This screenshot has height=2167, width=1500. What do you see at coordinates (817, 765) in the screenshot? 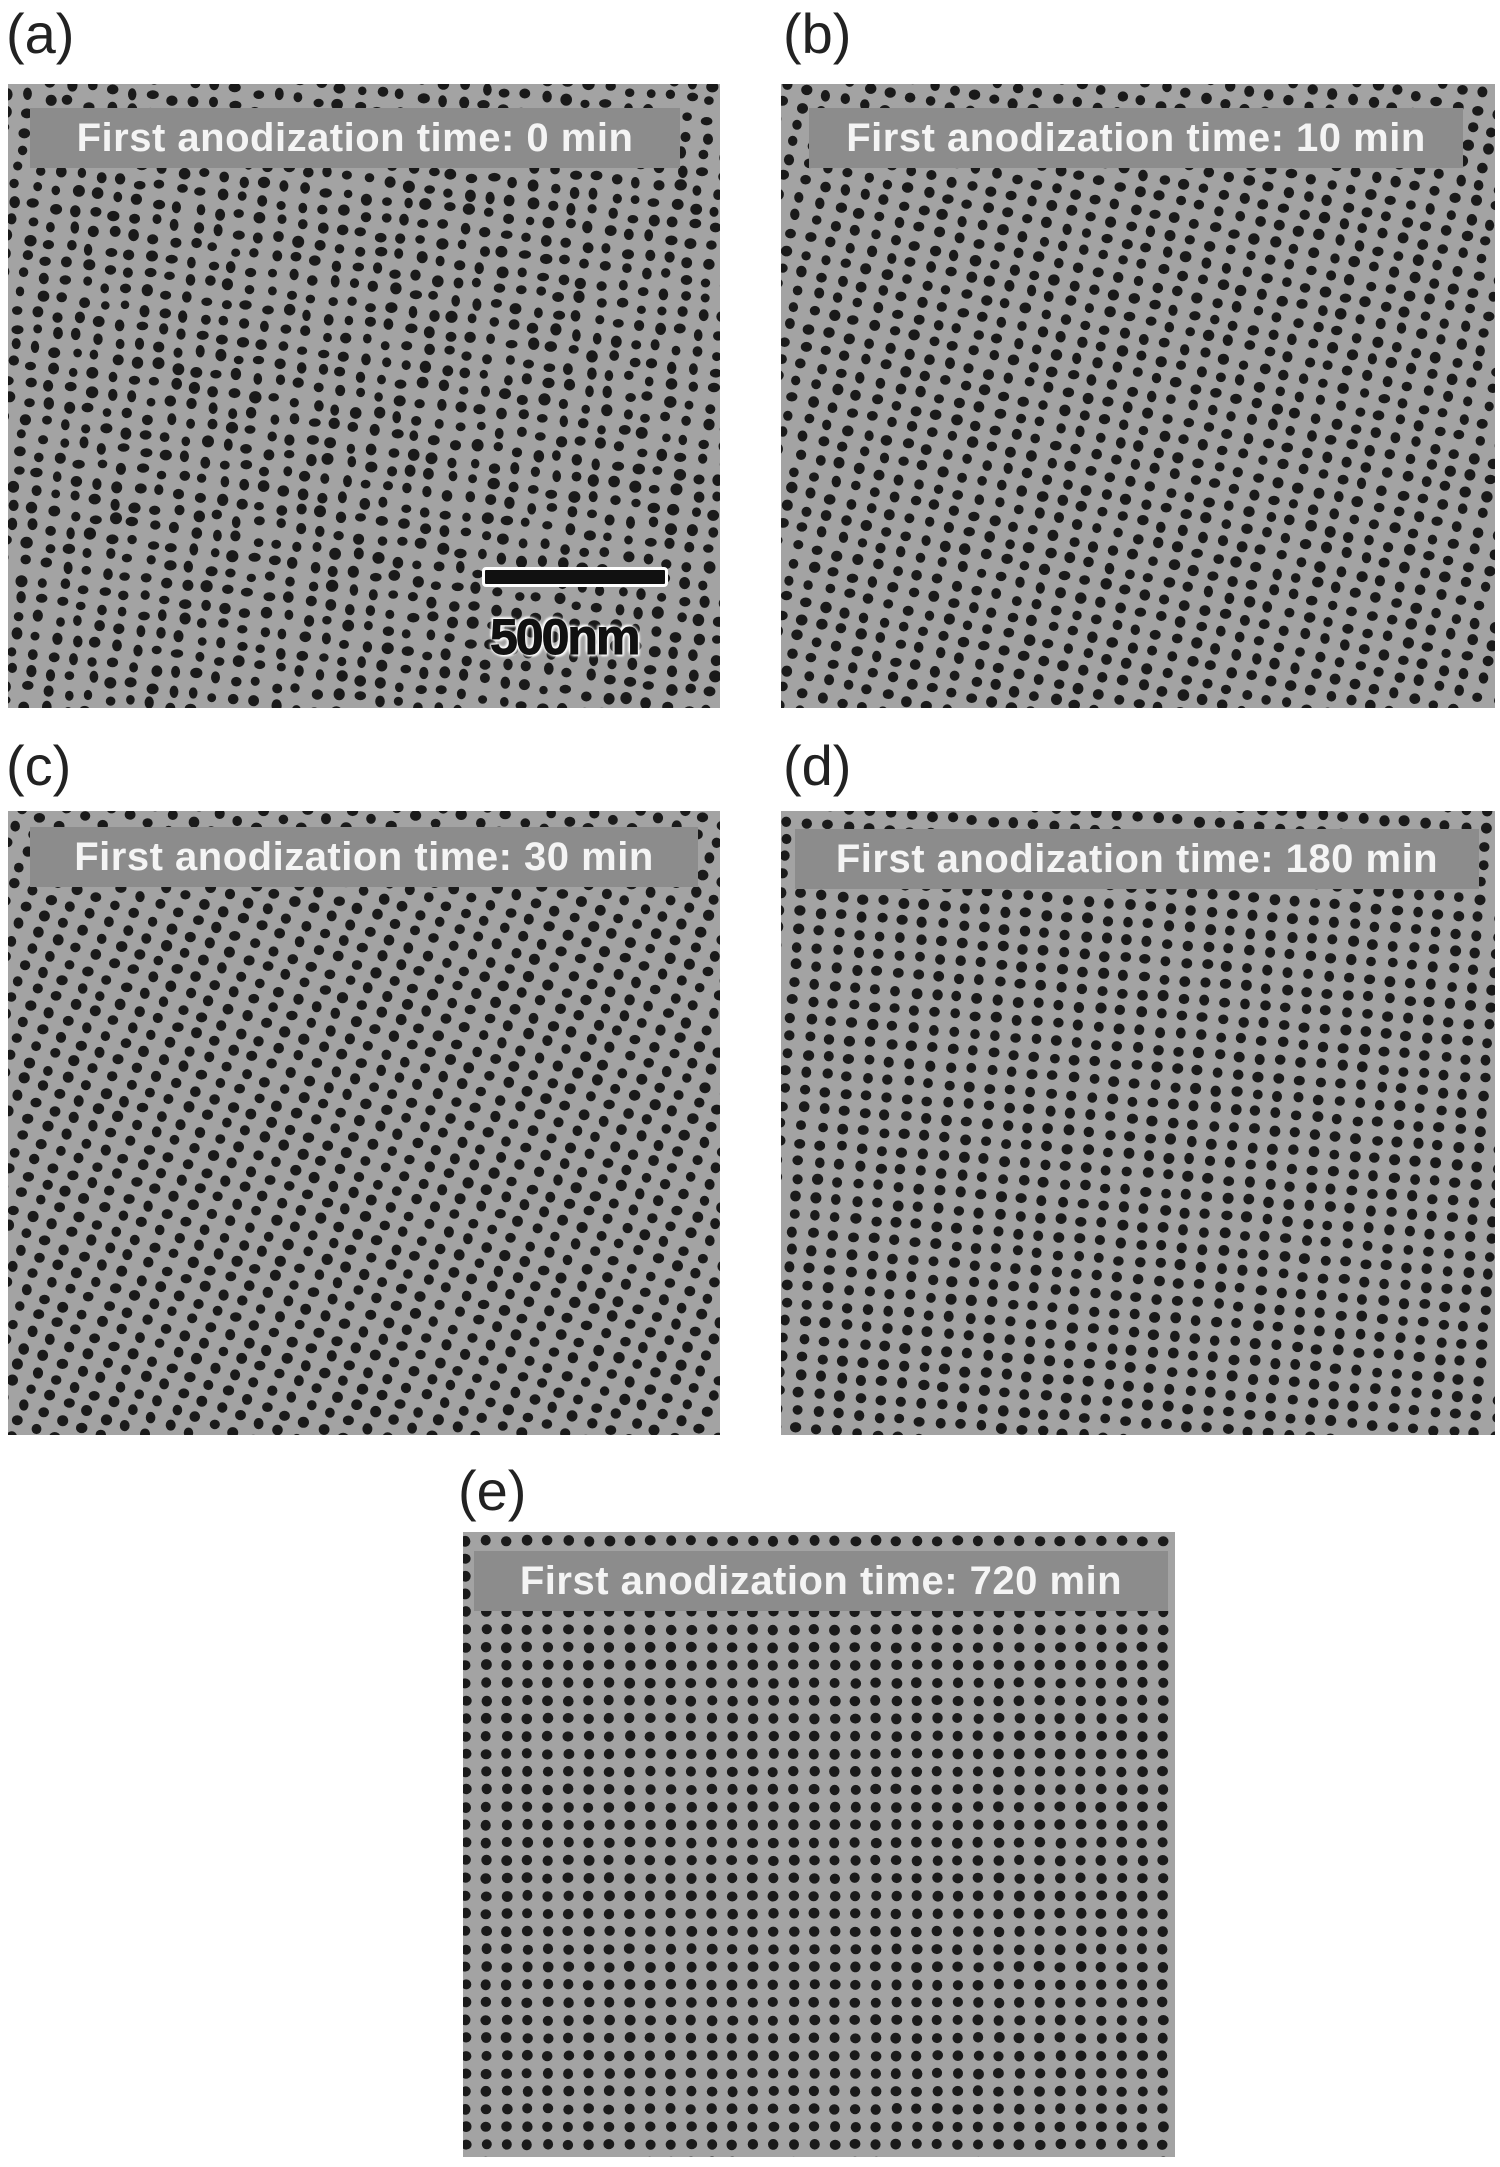
I see `panel-label-d: (d)` at bounding box center [817, 765].